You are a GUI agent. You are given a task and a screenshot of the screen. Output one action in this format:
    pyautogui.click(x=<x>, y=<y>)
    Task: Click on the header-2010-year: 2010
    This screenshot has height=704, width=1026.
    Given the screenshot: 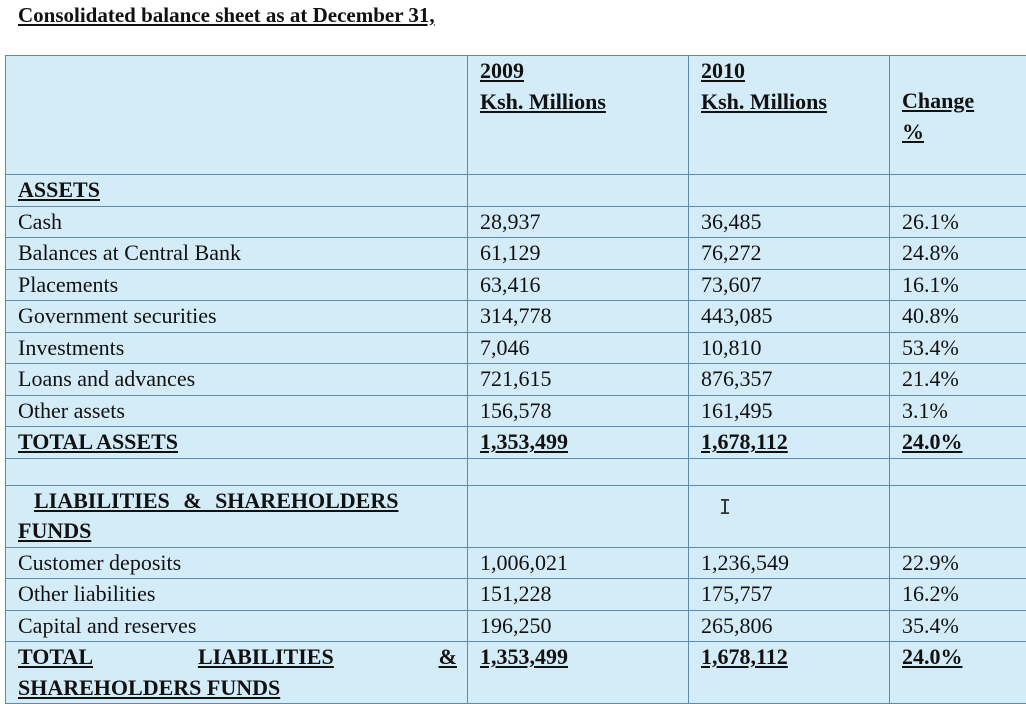 What is the action you would take?
    pyautogui.click(x=795, y=71)
    